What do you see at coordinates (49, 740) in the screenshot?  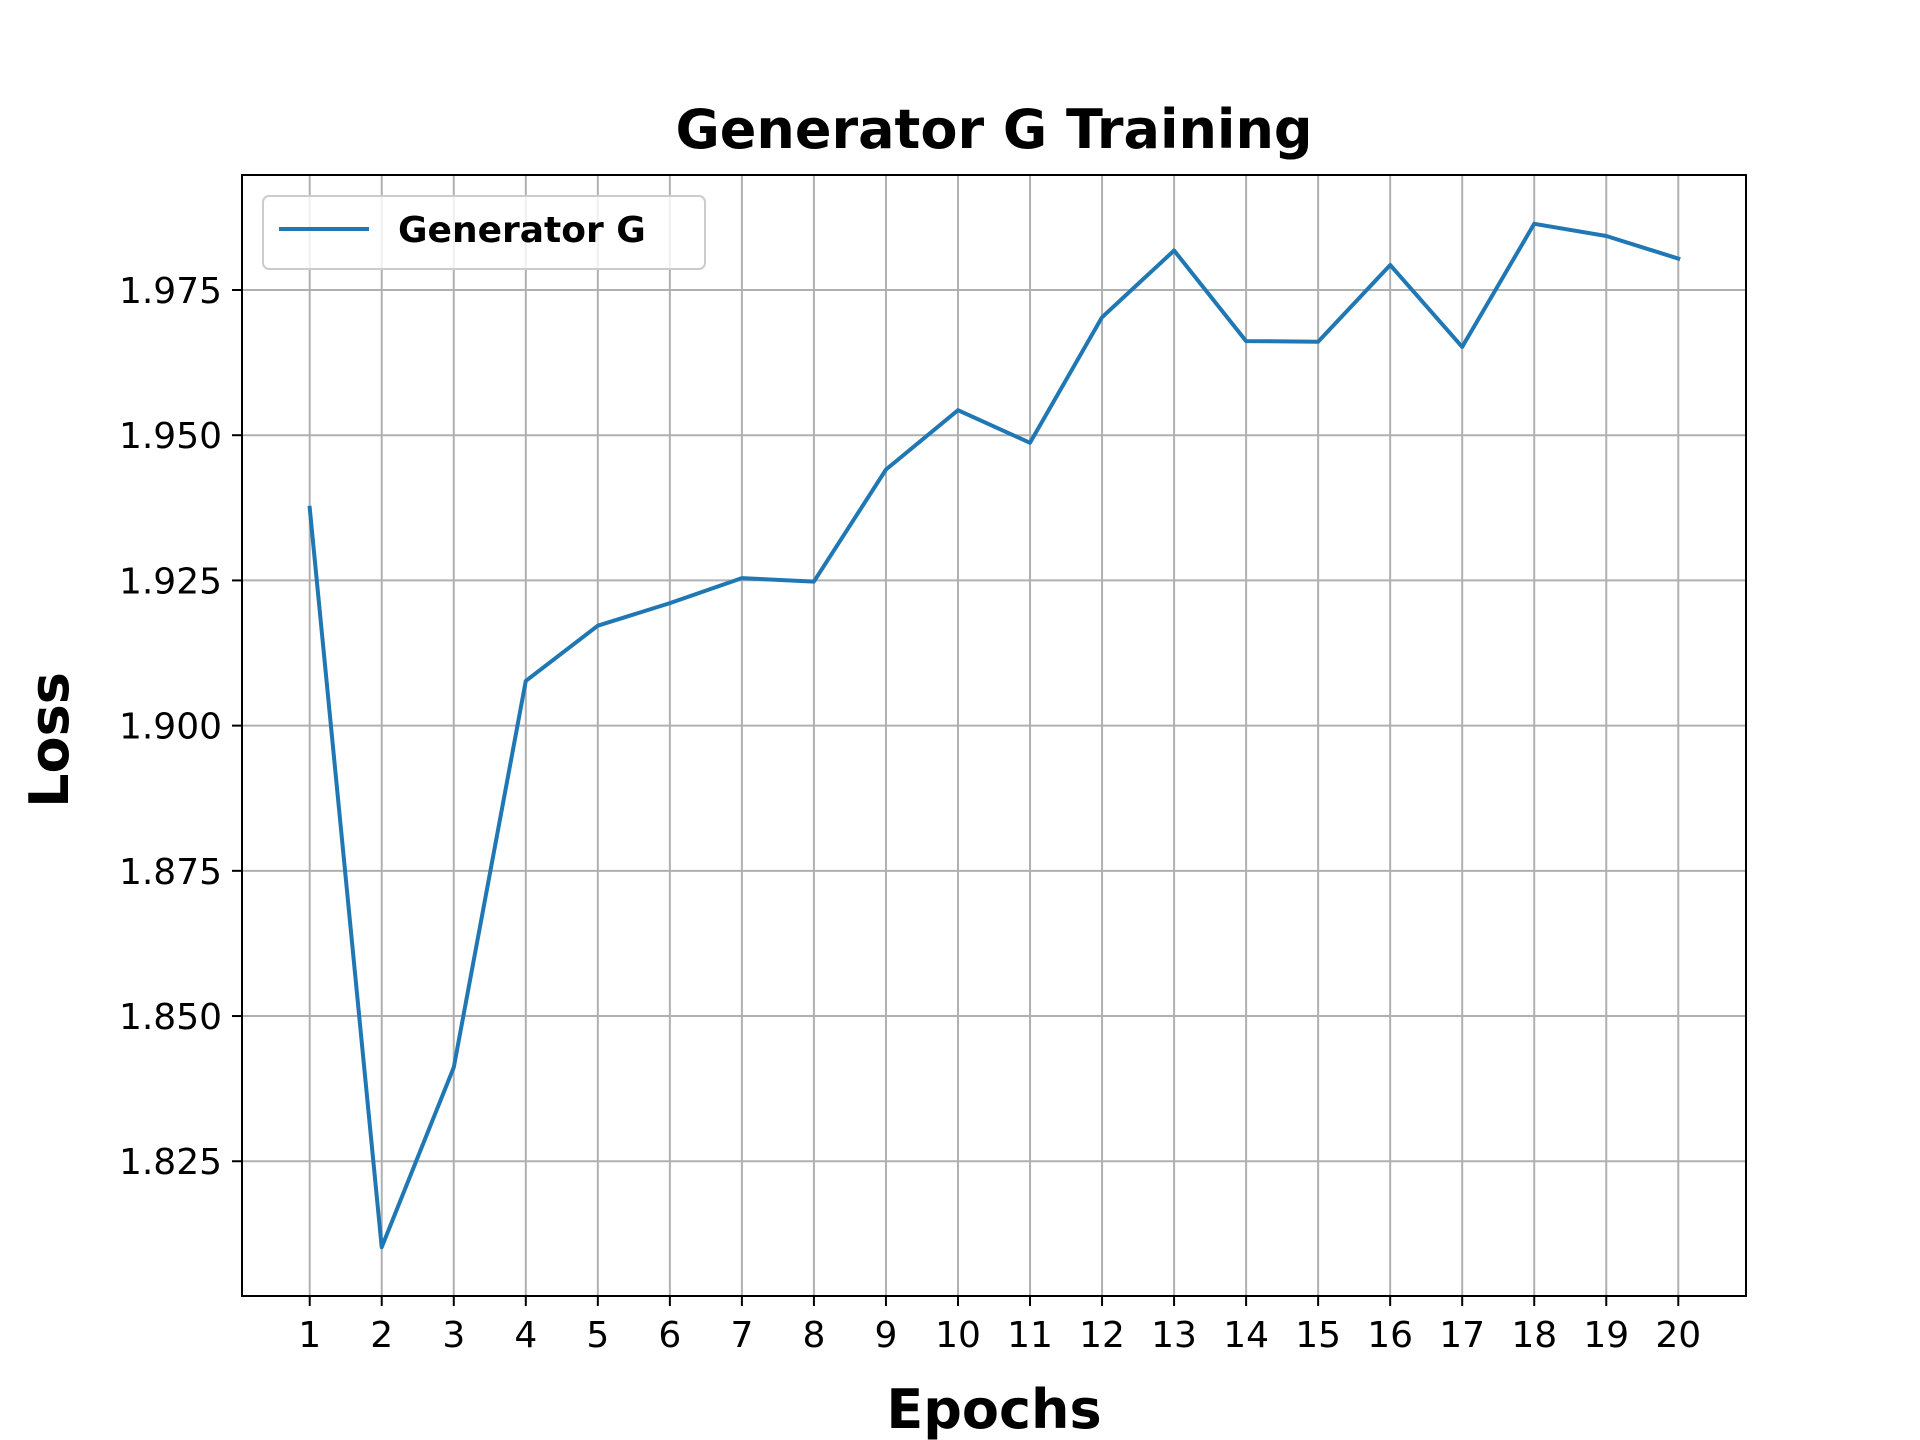 I see `y-axis-title: Loss` at bounding box center [49, 740].